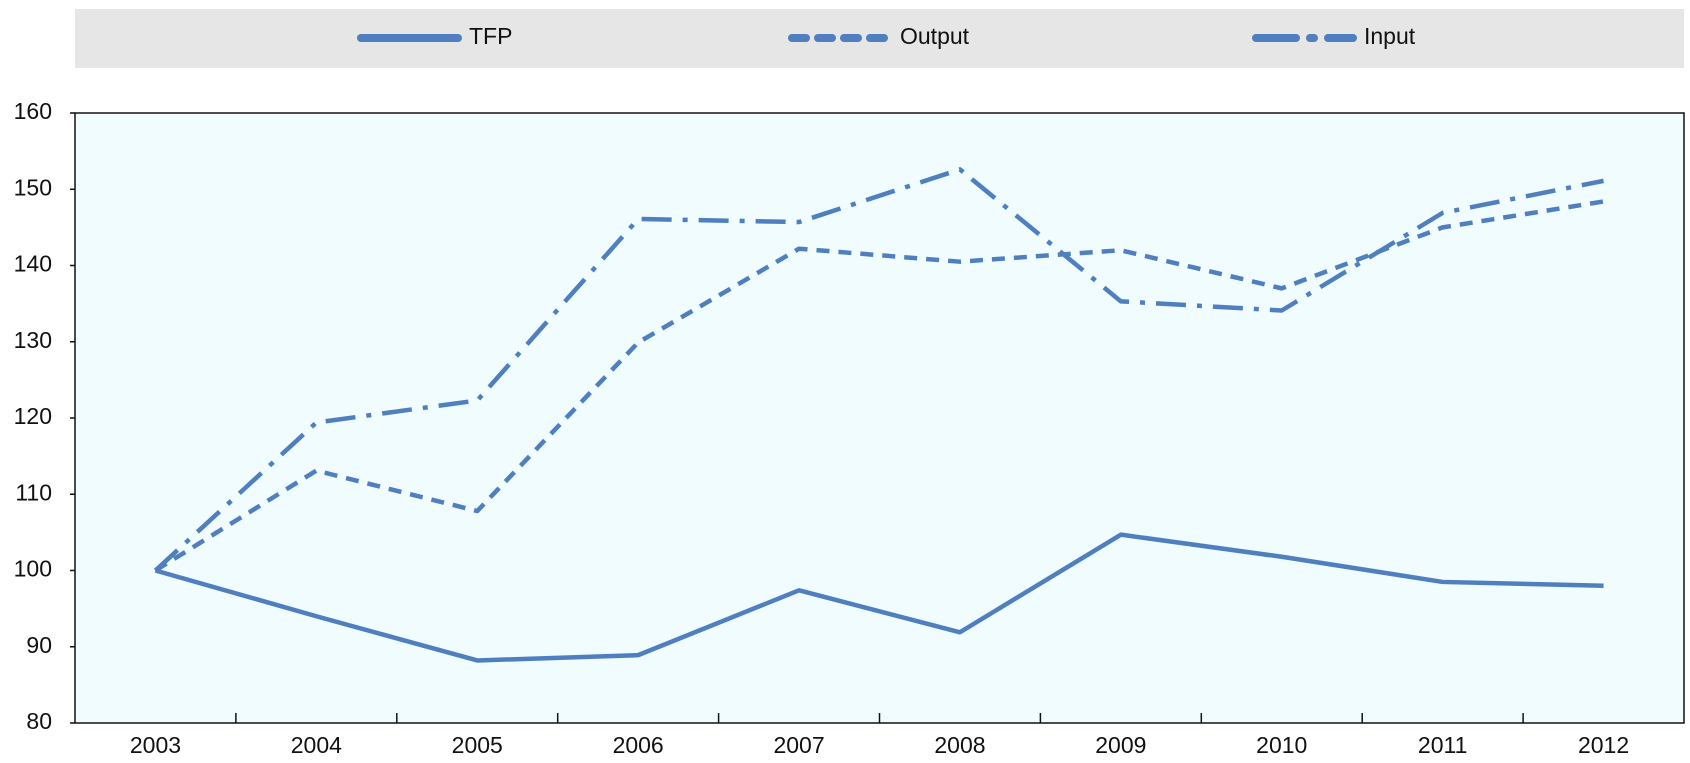 This screenshot has width=1690, height=763. Describe the element at coordinates (316, 745) in the screenshot. I see `x-tick-label: 2004` at that location.